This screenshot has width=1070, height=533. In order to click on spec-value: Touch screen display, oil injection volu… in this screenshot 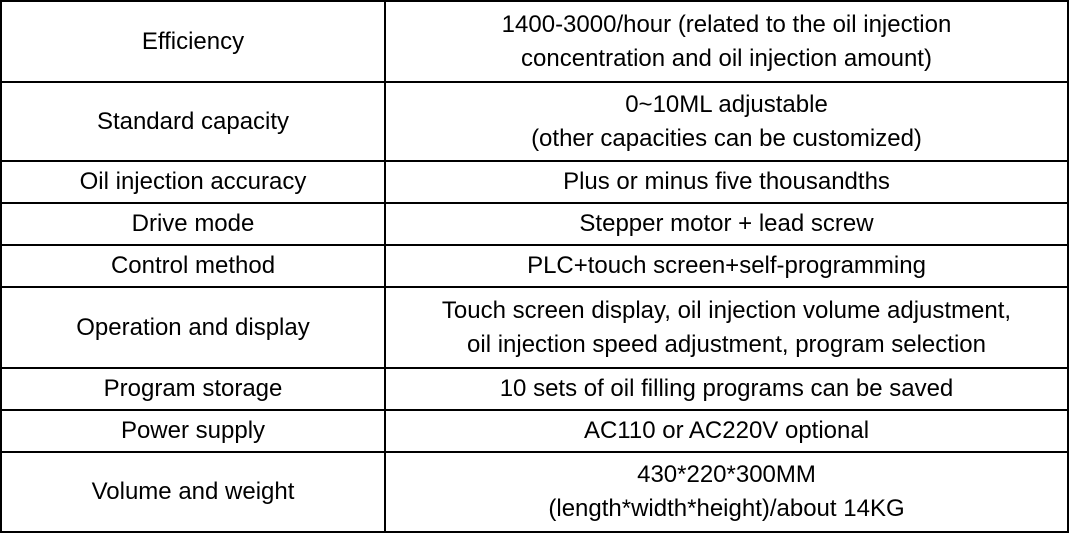, I will do `click(726, 327)`.